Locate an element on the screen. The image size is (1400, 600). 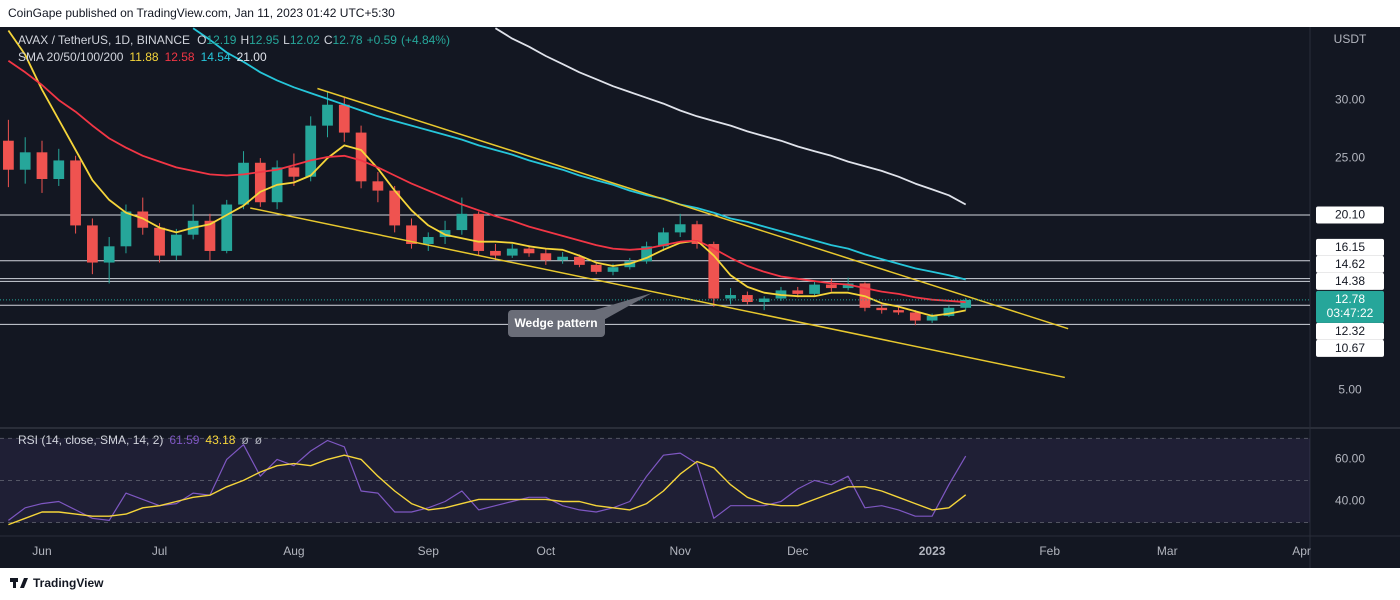
rsi-value: 43.18 is located at coordinates (220, 440).